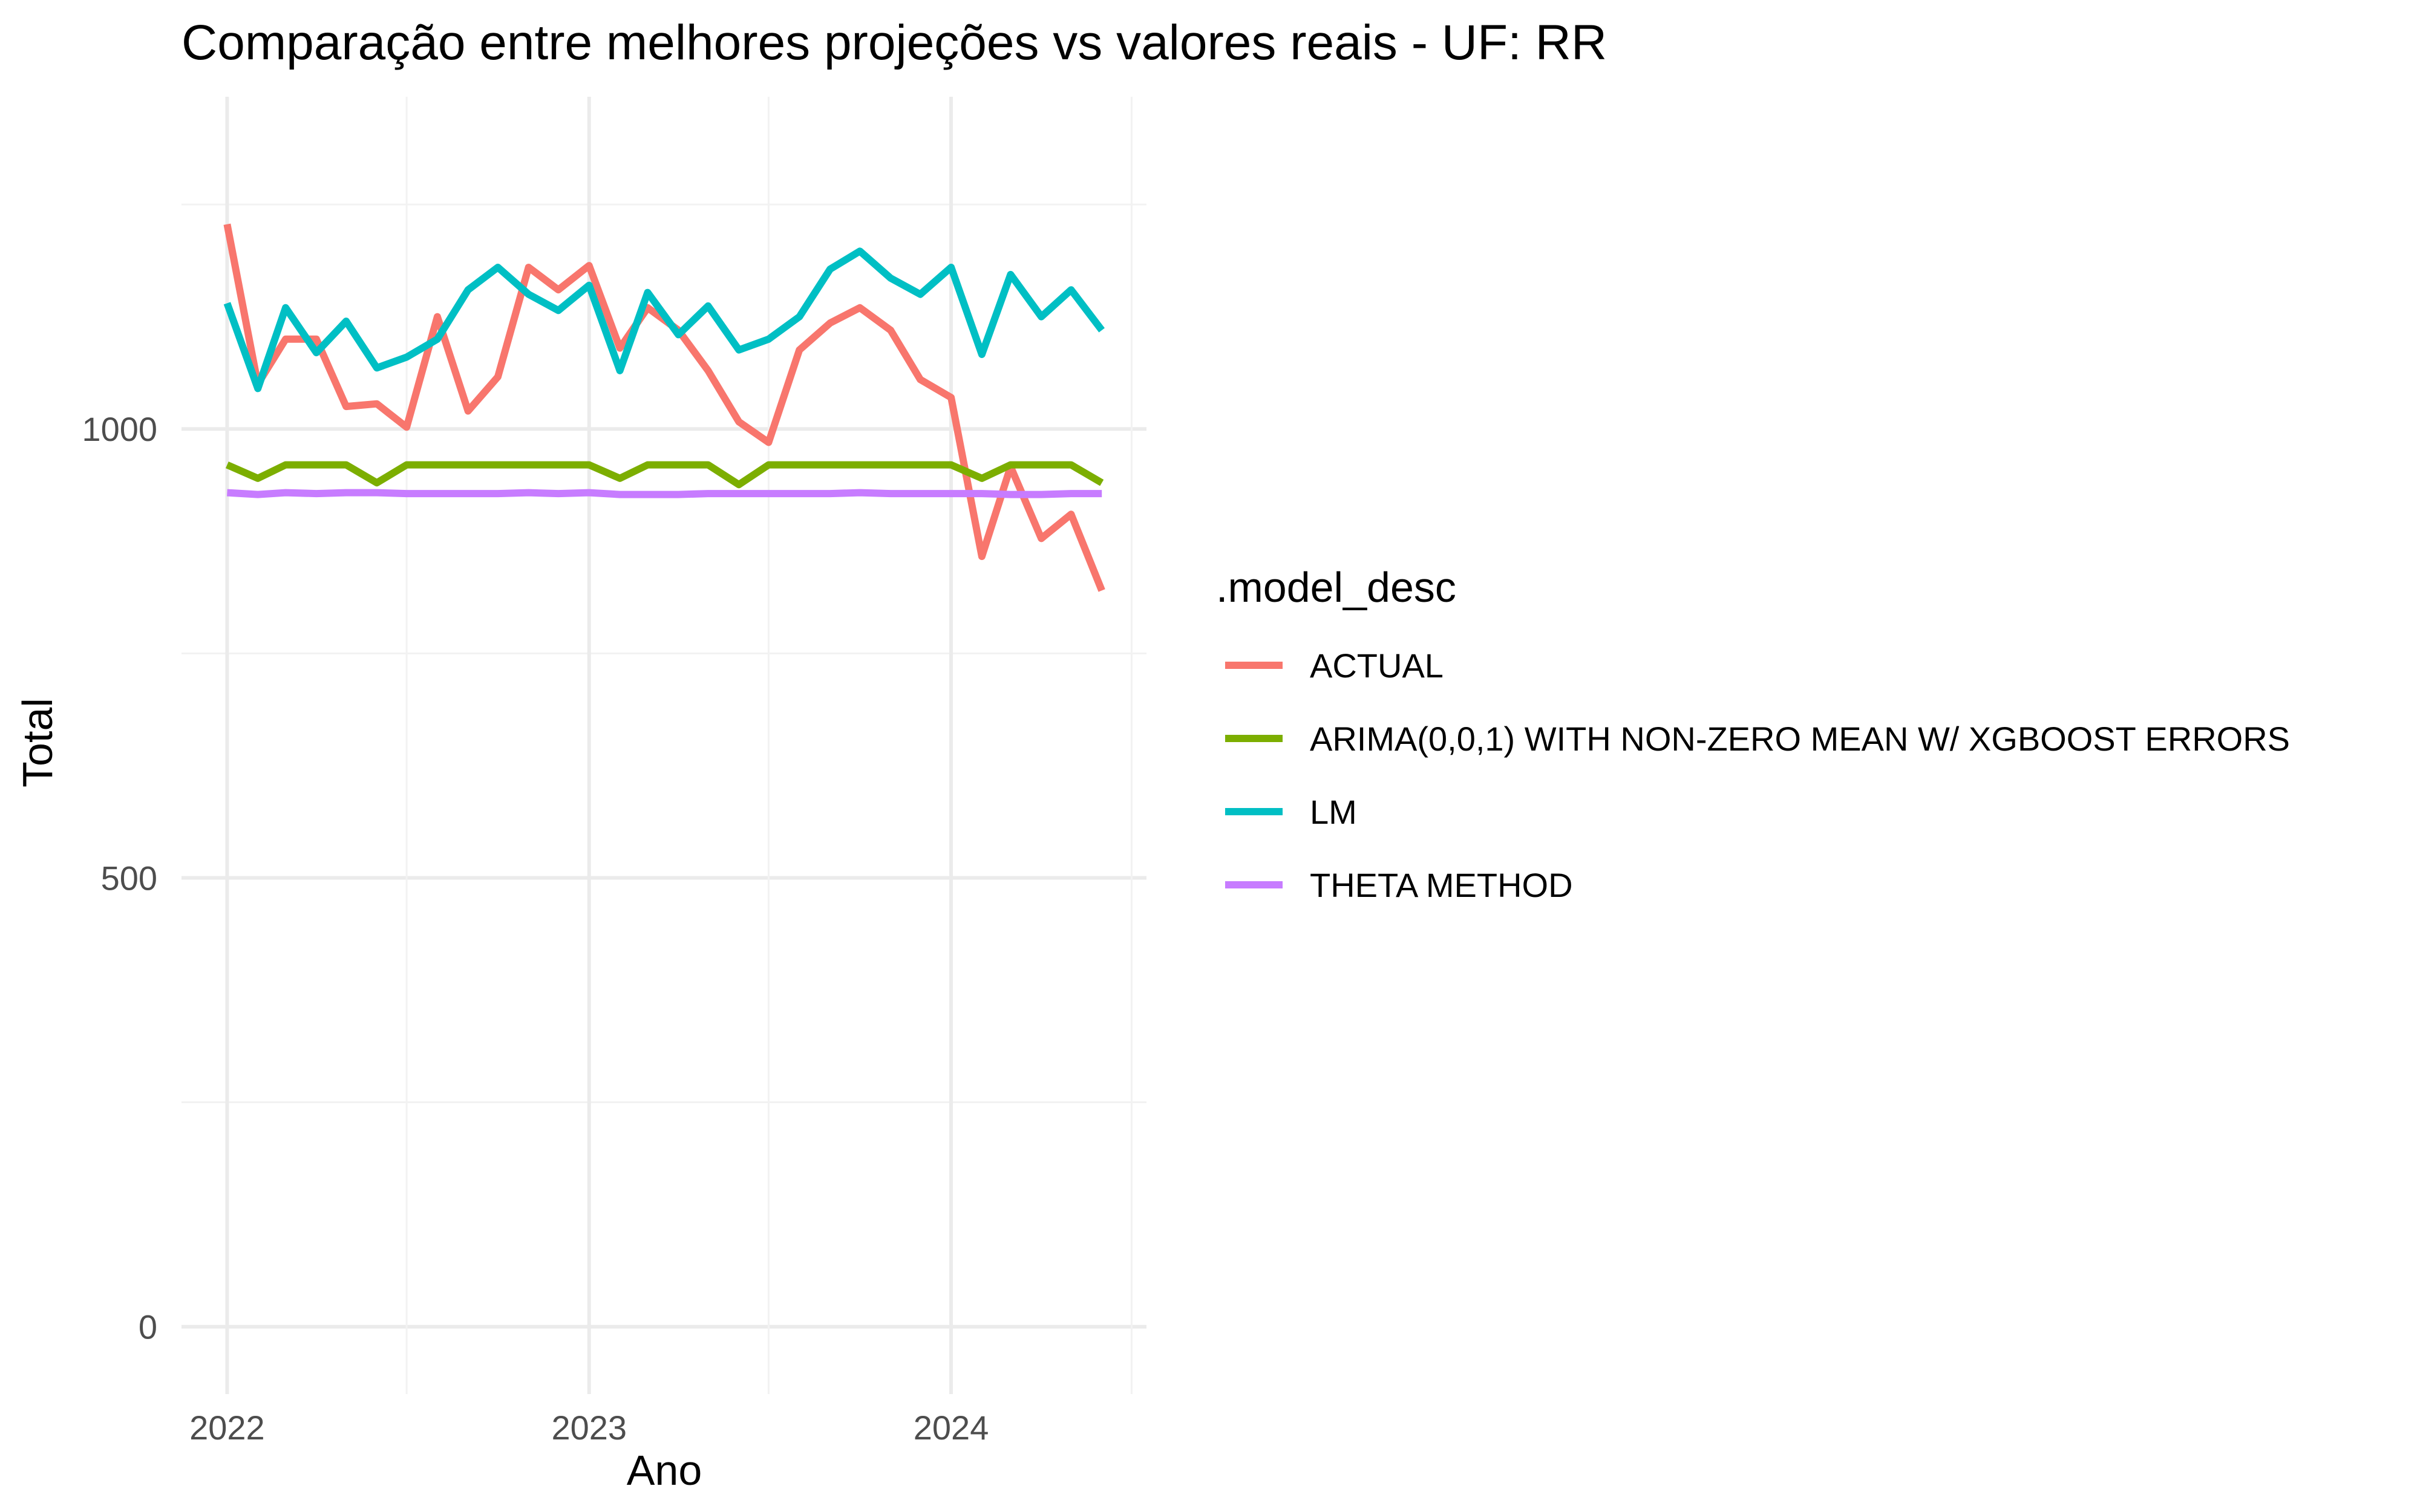 This screenshot has height=1512, width=2420. I want to click on legend-label-lm: LM, so click(1333, 812).